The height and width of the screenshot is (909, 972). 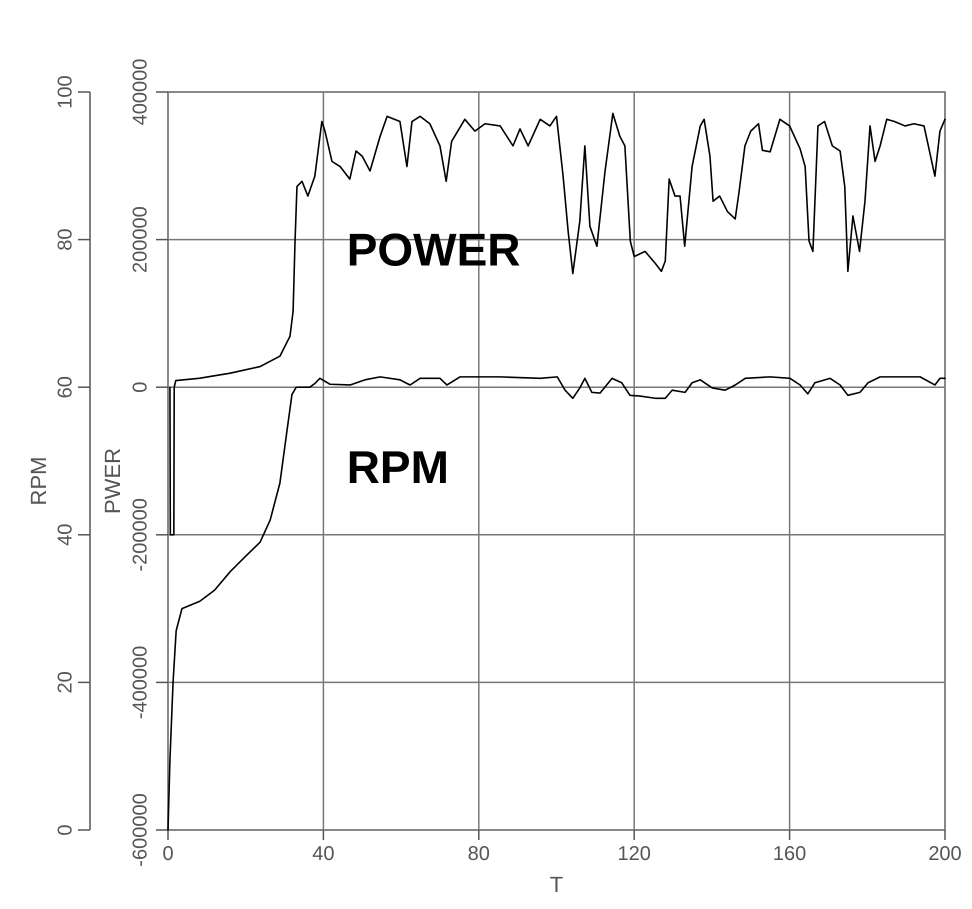 I want to click on y-axis-title: RPM, so click(x=38, y=481).